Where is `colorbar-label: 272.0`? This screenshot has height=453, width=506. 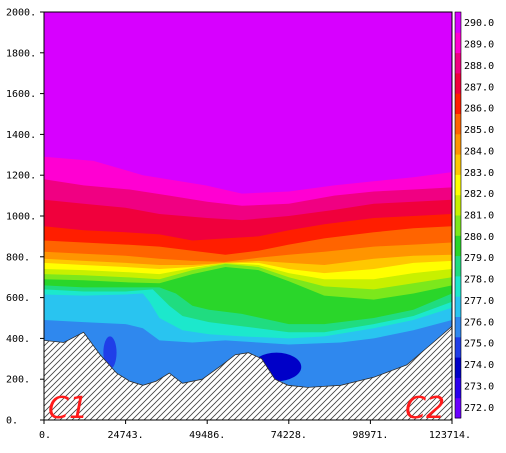 colorbar-label: 272.0 is located at coordinates (479, 408).